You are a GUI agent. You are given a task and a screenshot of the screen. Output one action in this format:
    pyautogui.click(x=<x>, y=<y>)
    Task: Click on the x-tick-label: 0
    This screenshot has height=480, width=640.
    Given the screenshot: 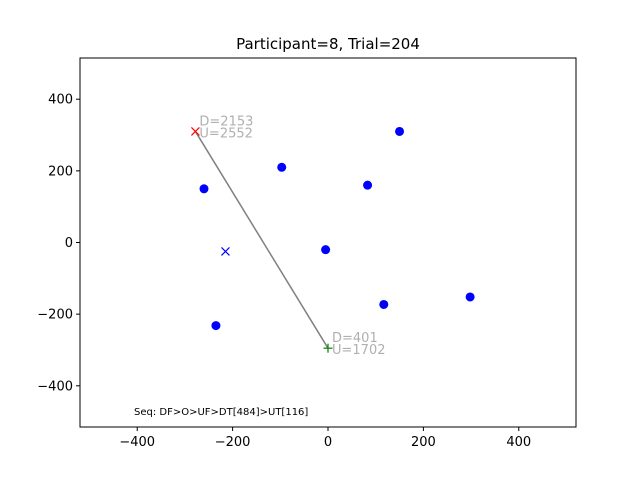 What is the action you would take?
    pyautogui.click(x=328, y=442)
    